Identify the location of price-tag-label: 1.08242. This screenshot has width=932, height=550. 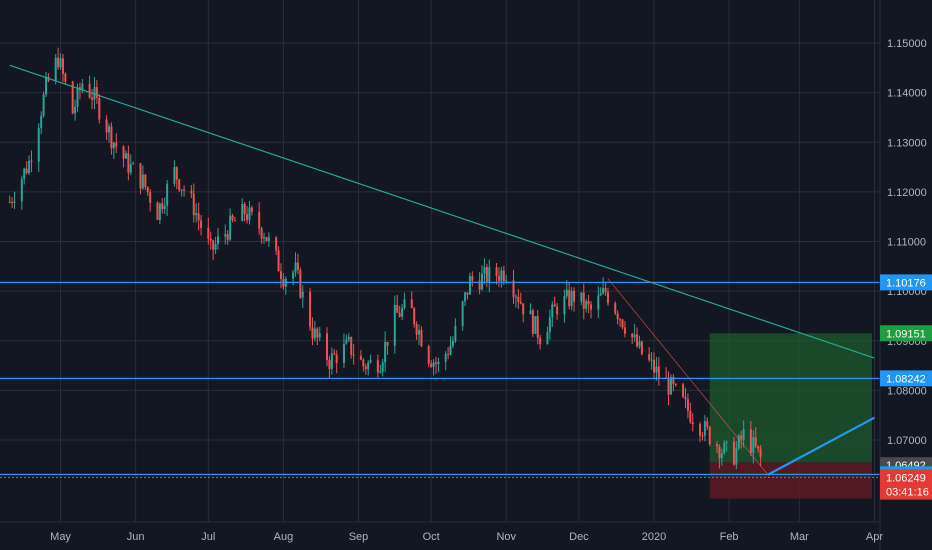
(906, 379).